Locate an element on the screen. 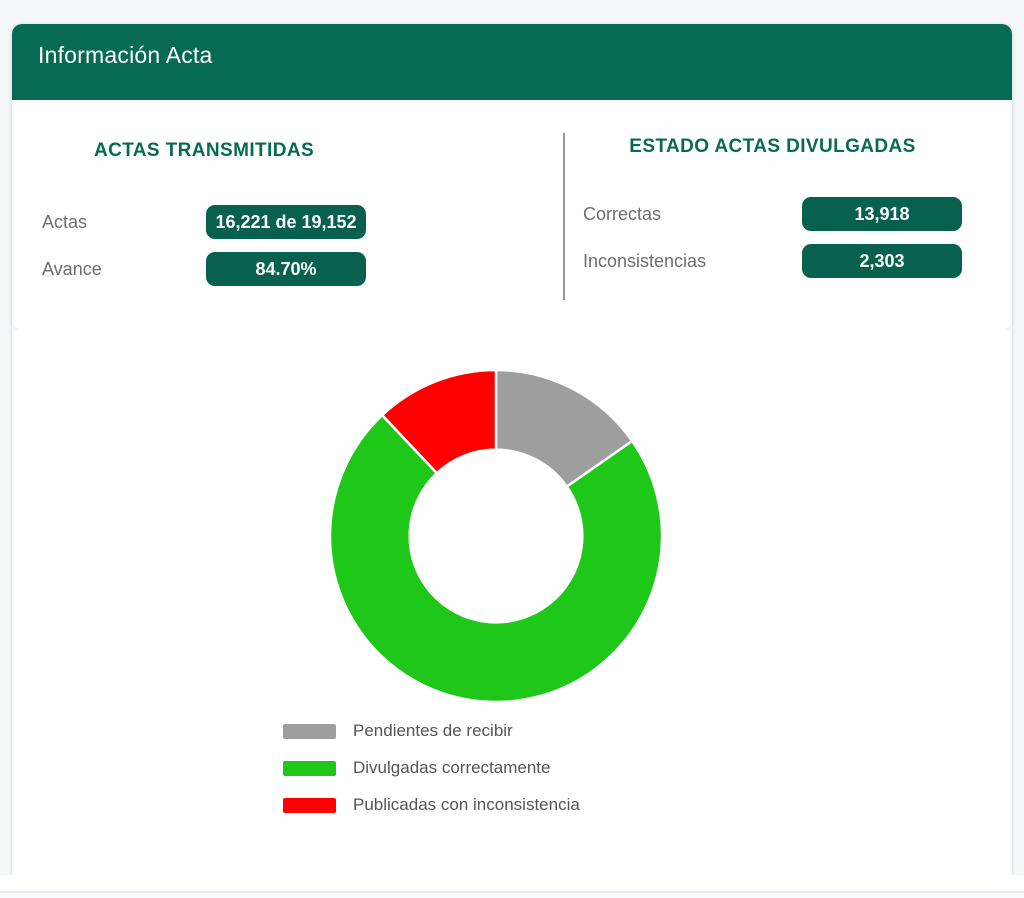  donut-chart is located at coordinates (496, 536).